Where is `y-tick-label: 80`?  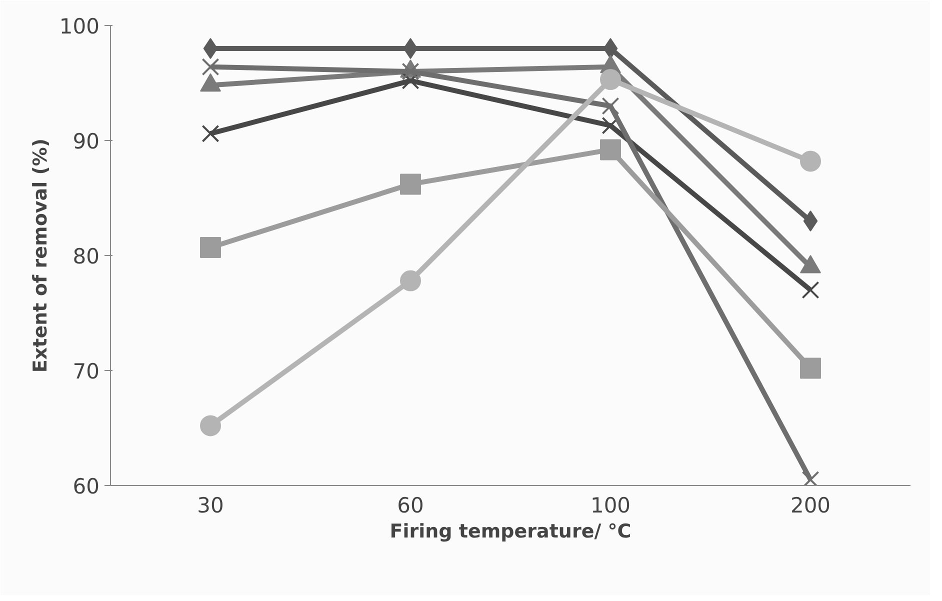
y-tick-label: 80 is located at coordinates (86, 256).